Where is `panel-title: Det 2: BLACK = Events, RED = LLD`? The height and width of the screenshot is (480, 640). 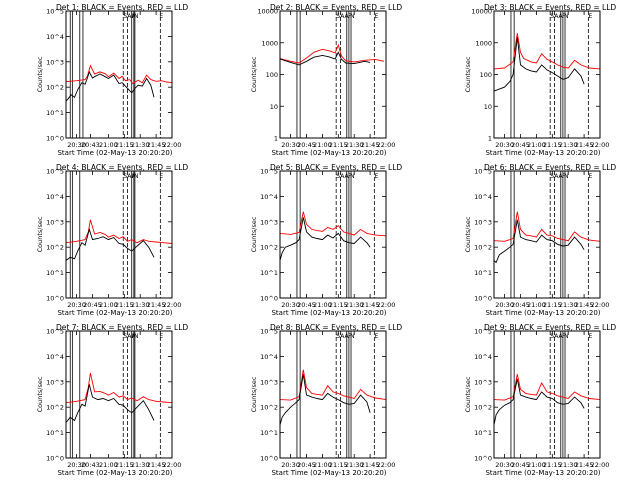 panel-title: Det 2: BLACK = Events, RED = LLD is located at coordinates (336, 7).